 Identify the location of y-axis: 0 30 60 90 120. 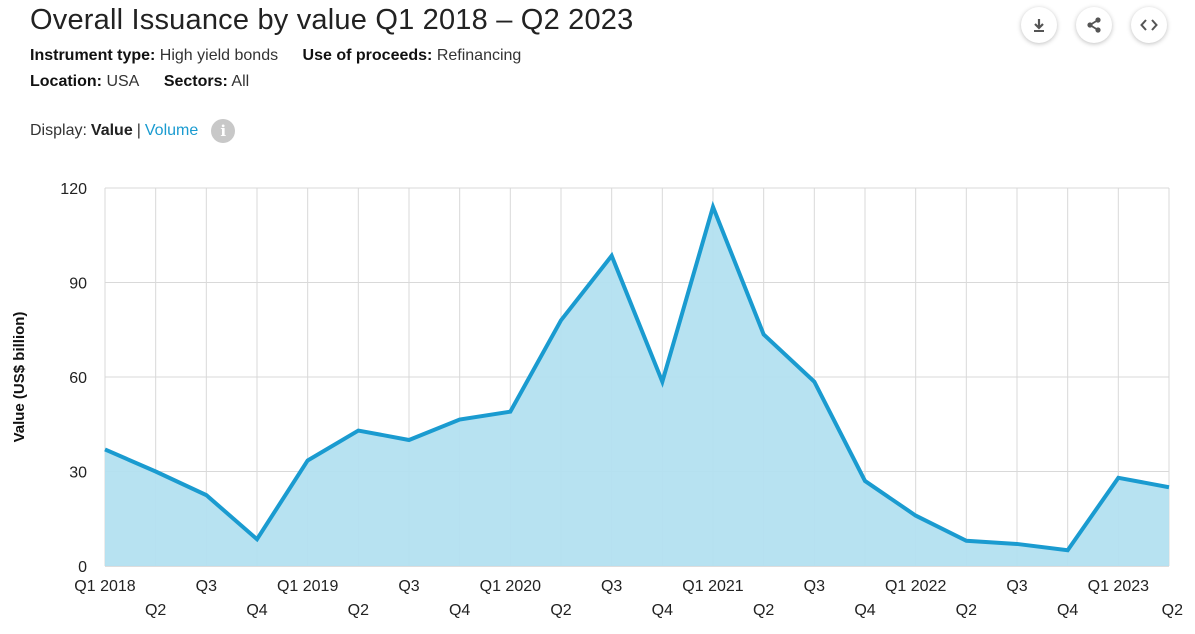
(73, 378).